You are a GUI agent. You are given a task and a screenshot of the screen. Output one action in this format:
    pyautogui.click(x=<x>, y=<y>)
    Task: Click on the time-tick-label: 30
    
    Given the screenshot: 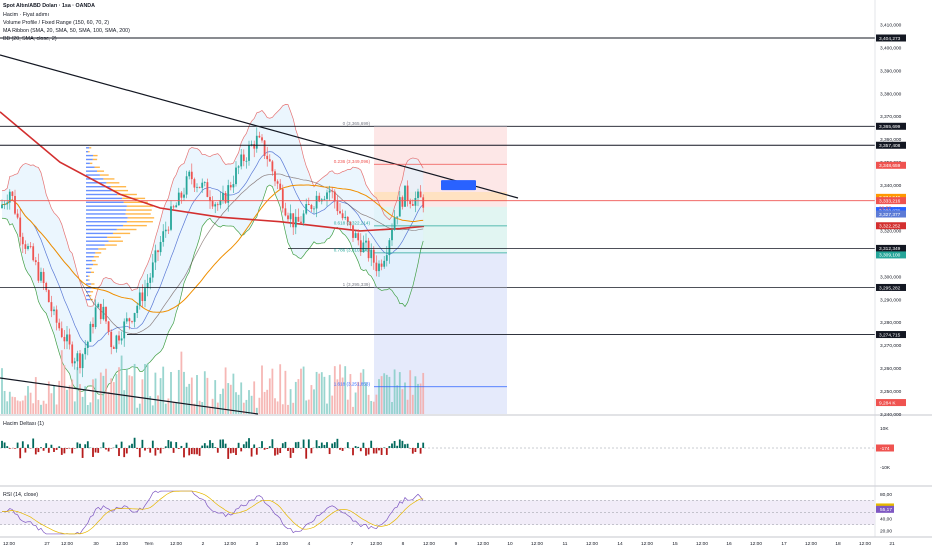 What is the action you would take?
    pyautogui.click(x=96, y=544)
    